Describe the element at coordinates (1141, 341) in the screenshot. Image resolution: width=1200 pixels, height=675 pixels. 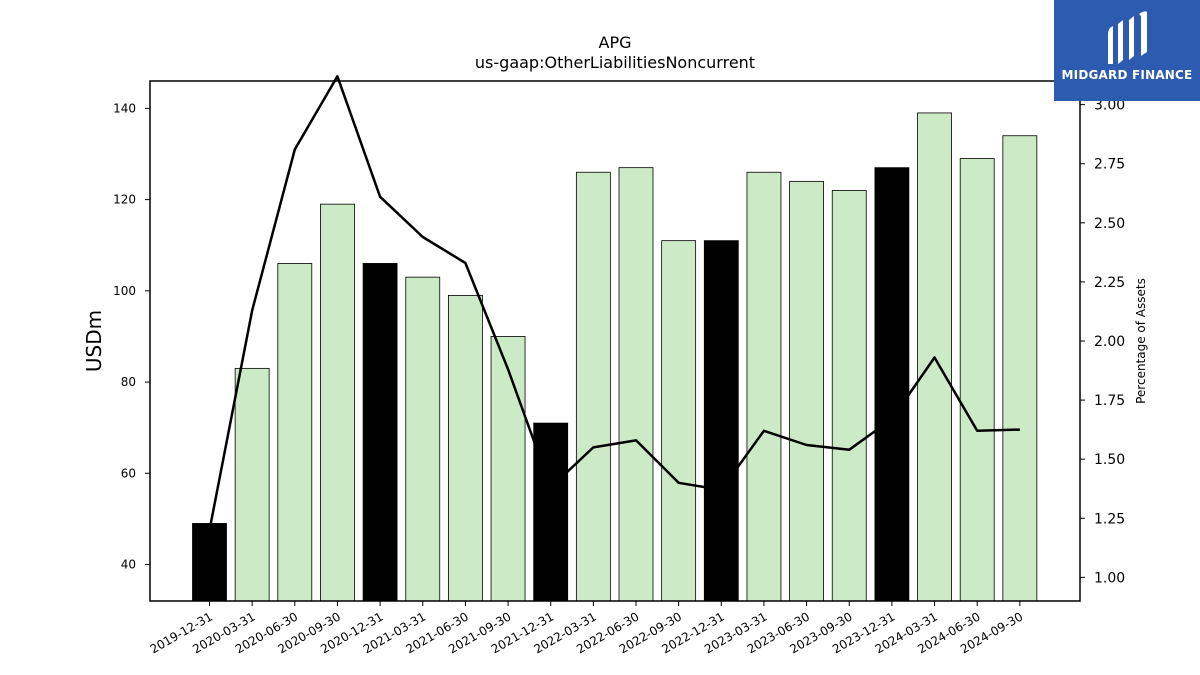
I see `y-axis-label-right: Percentage of Assets` at that location.